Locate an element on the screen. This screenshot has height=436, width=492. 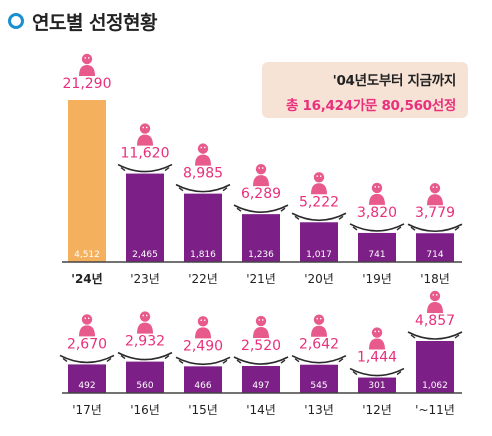
category-label: '14년 is located at coordinates (261, 410).